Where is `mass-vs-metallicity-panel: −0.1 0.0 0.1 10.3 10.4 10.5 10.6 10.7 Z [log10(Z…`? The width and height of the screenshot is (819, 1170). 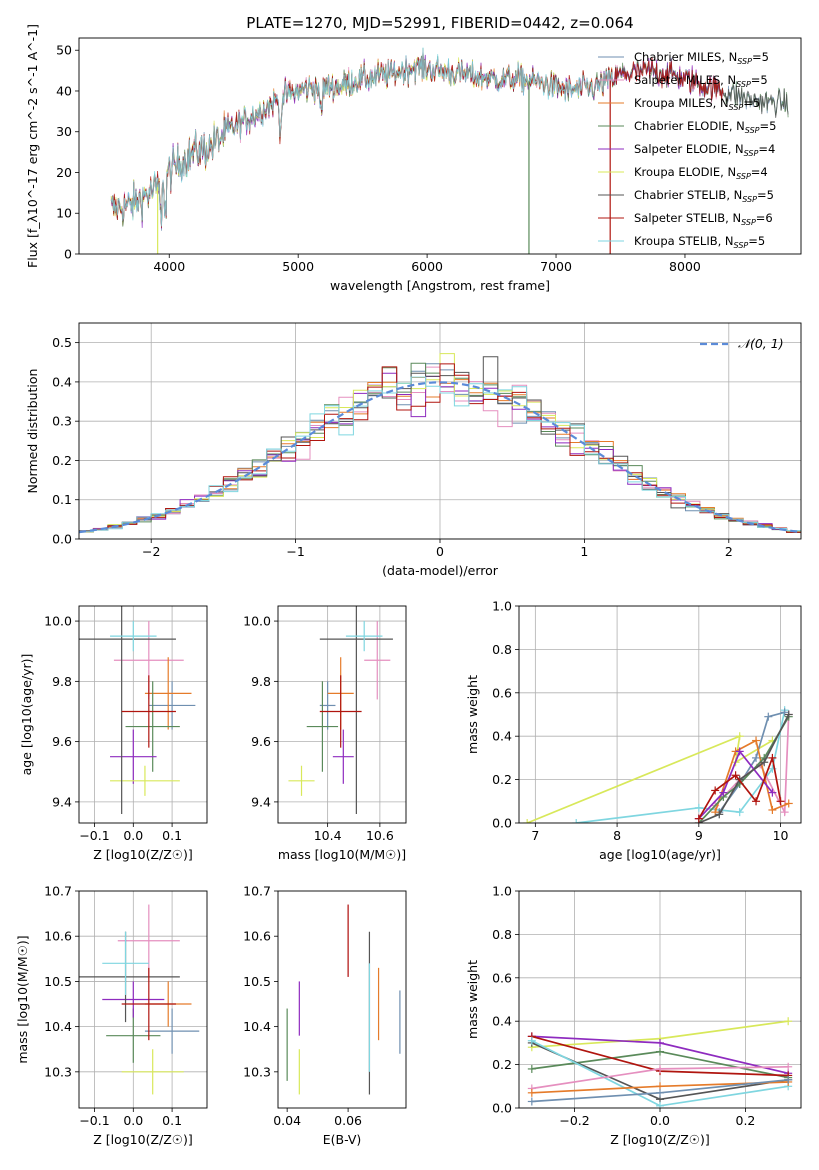
mass-vs-metallicity-panel: −0.1 0.0 0.1 10.3 10.4 10.5 10.6 10.7 Z [log10(Z… is located at coordinates (111, 1015).